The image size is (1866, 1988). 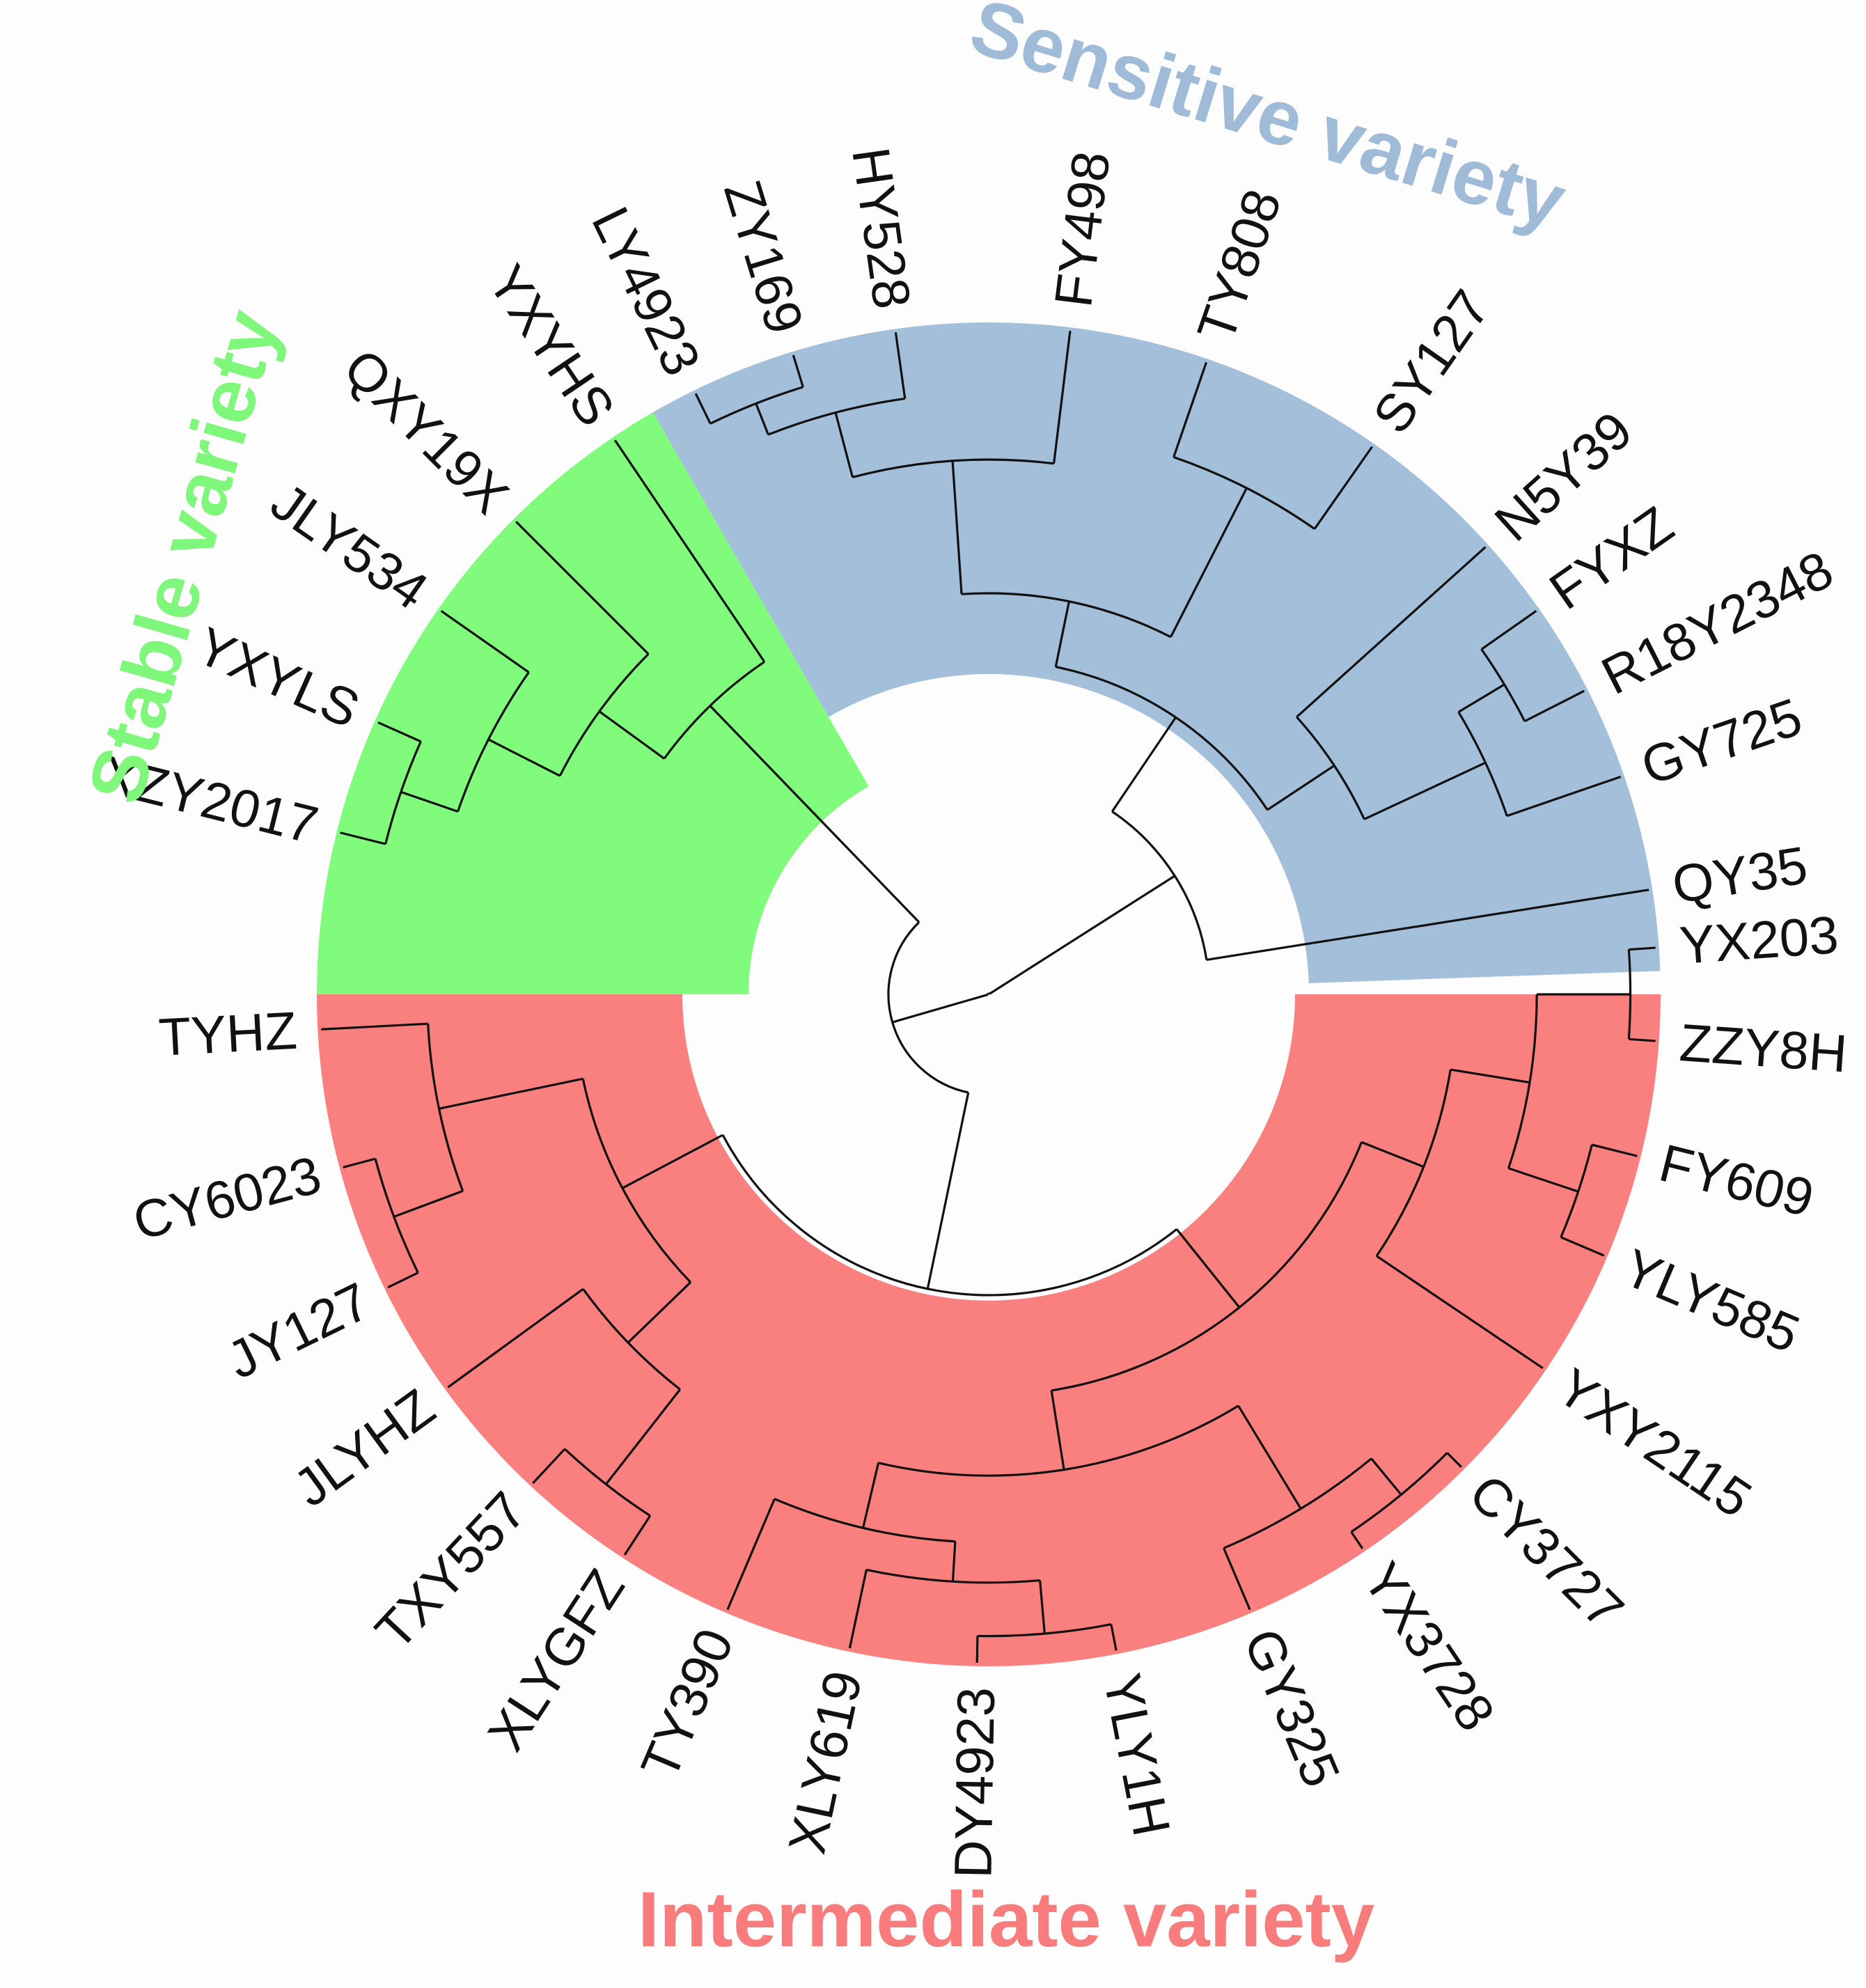 What do you see at coordinates (1006, 1920) in the screenshot?
I see `cluster-title-intermediate: Intermediate variety` at bounding box center [1006, 1920].